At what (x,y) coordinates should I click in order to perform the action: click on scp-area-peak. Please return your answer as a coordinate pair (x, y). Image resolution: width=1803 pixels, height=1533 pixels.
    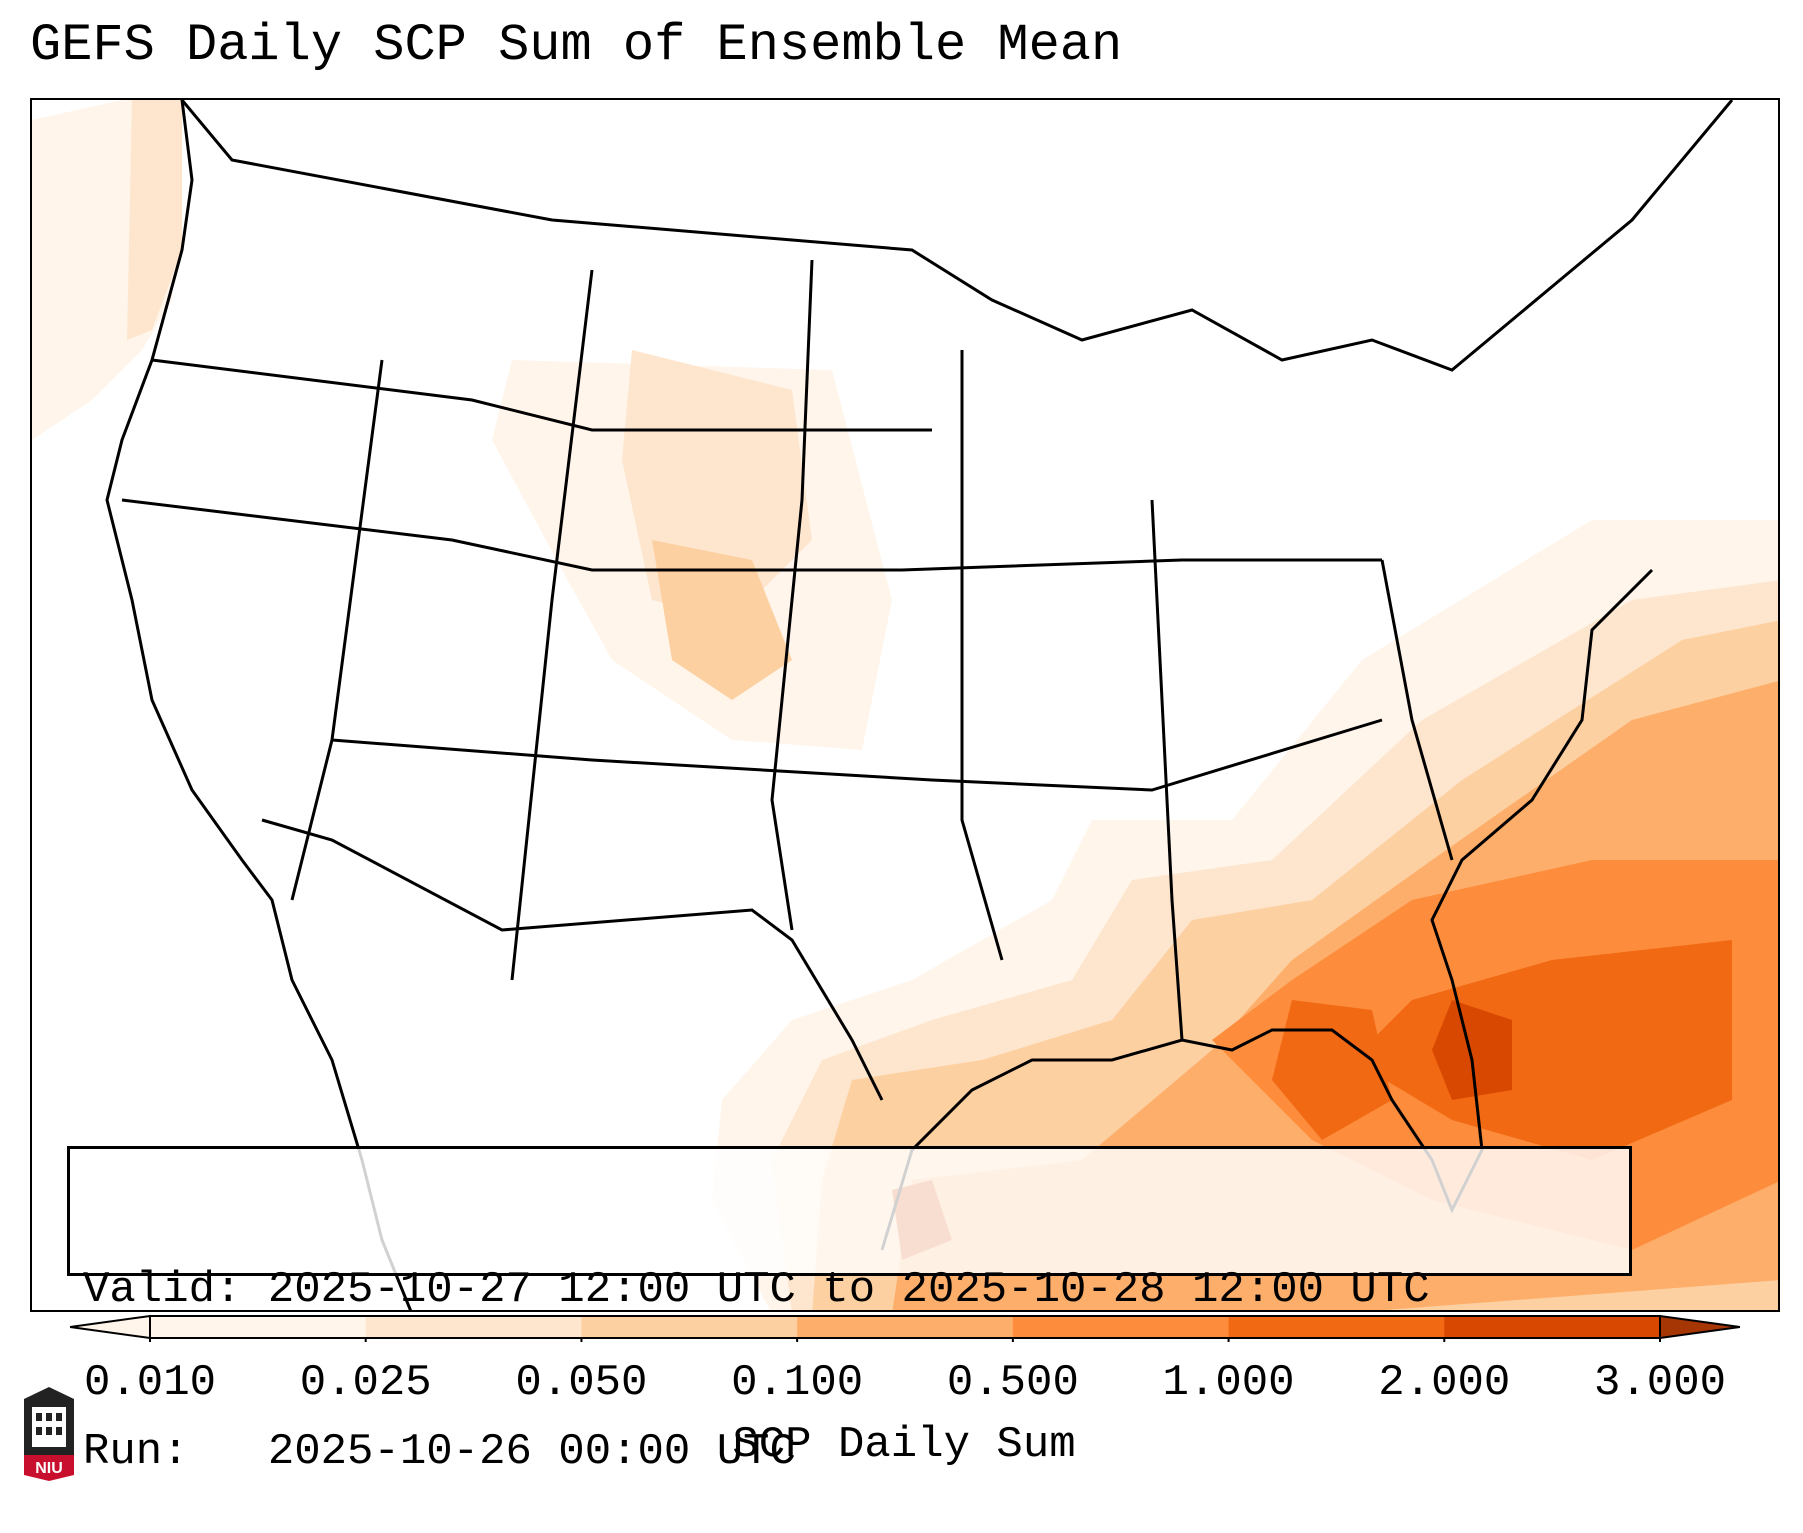
    Looking at the image, I should click on (1472, 1050).